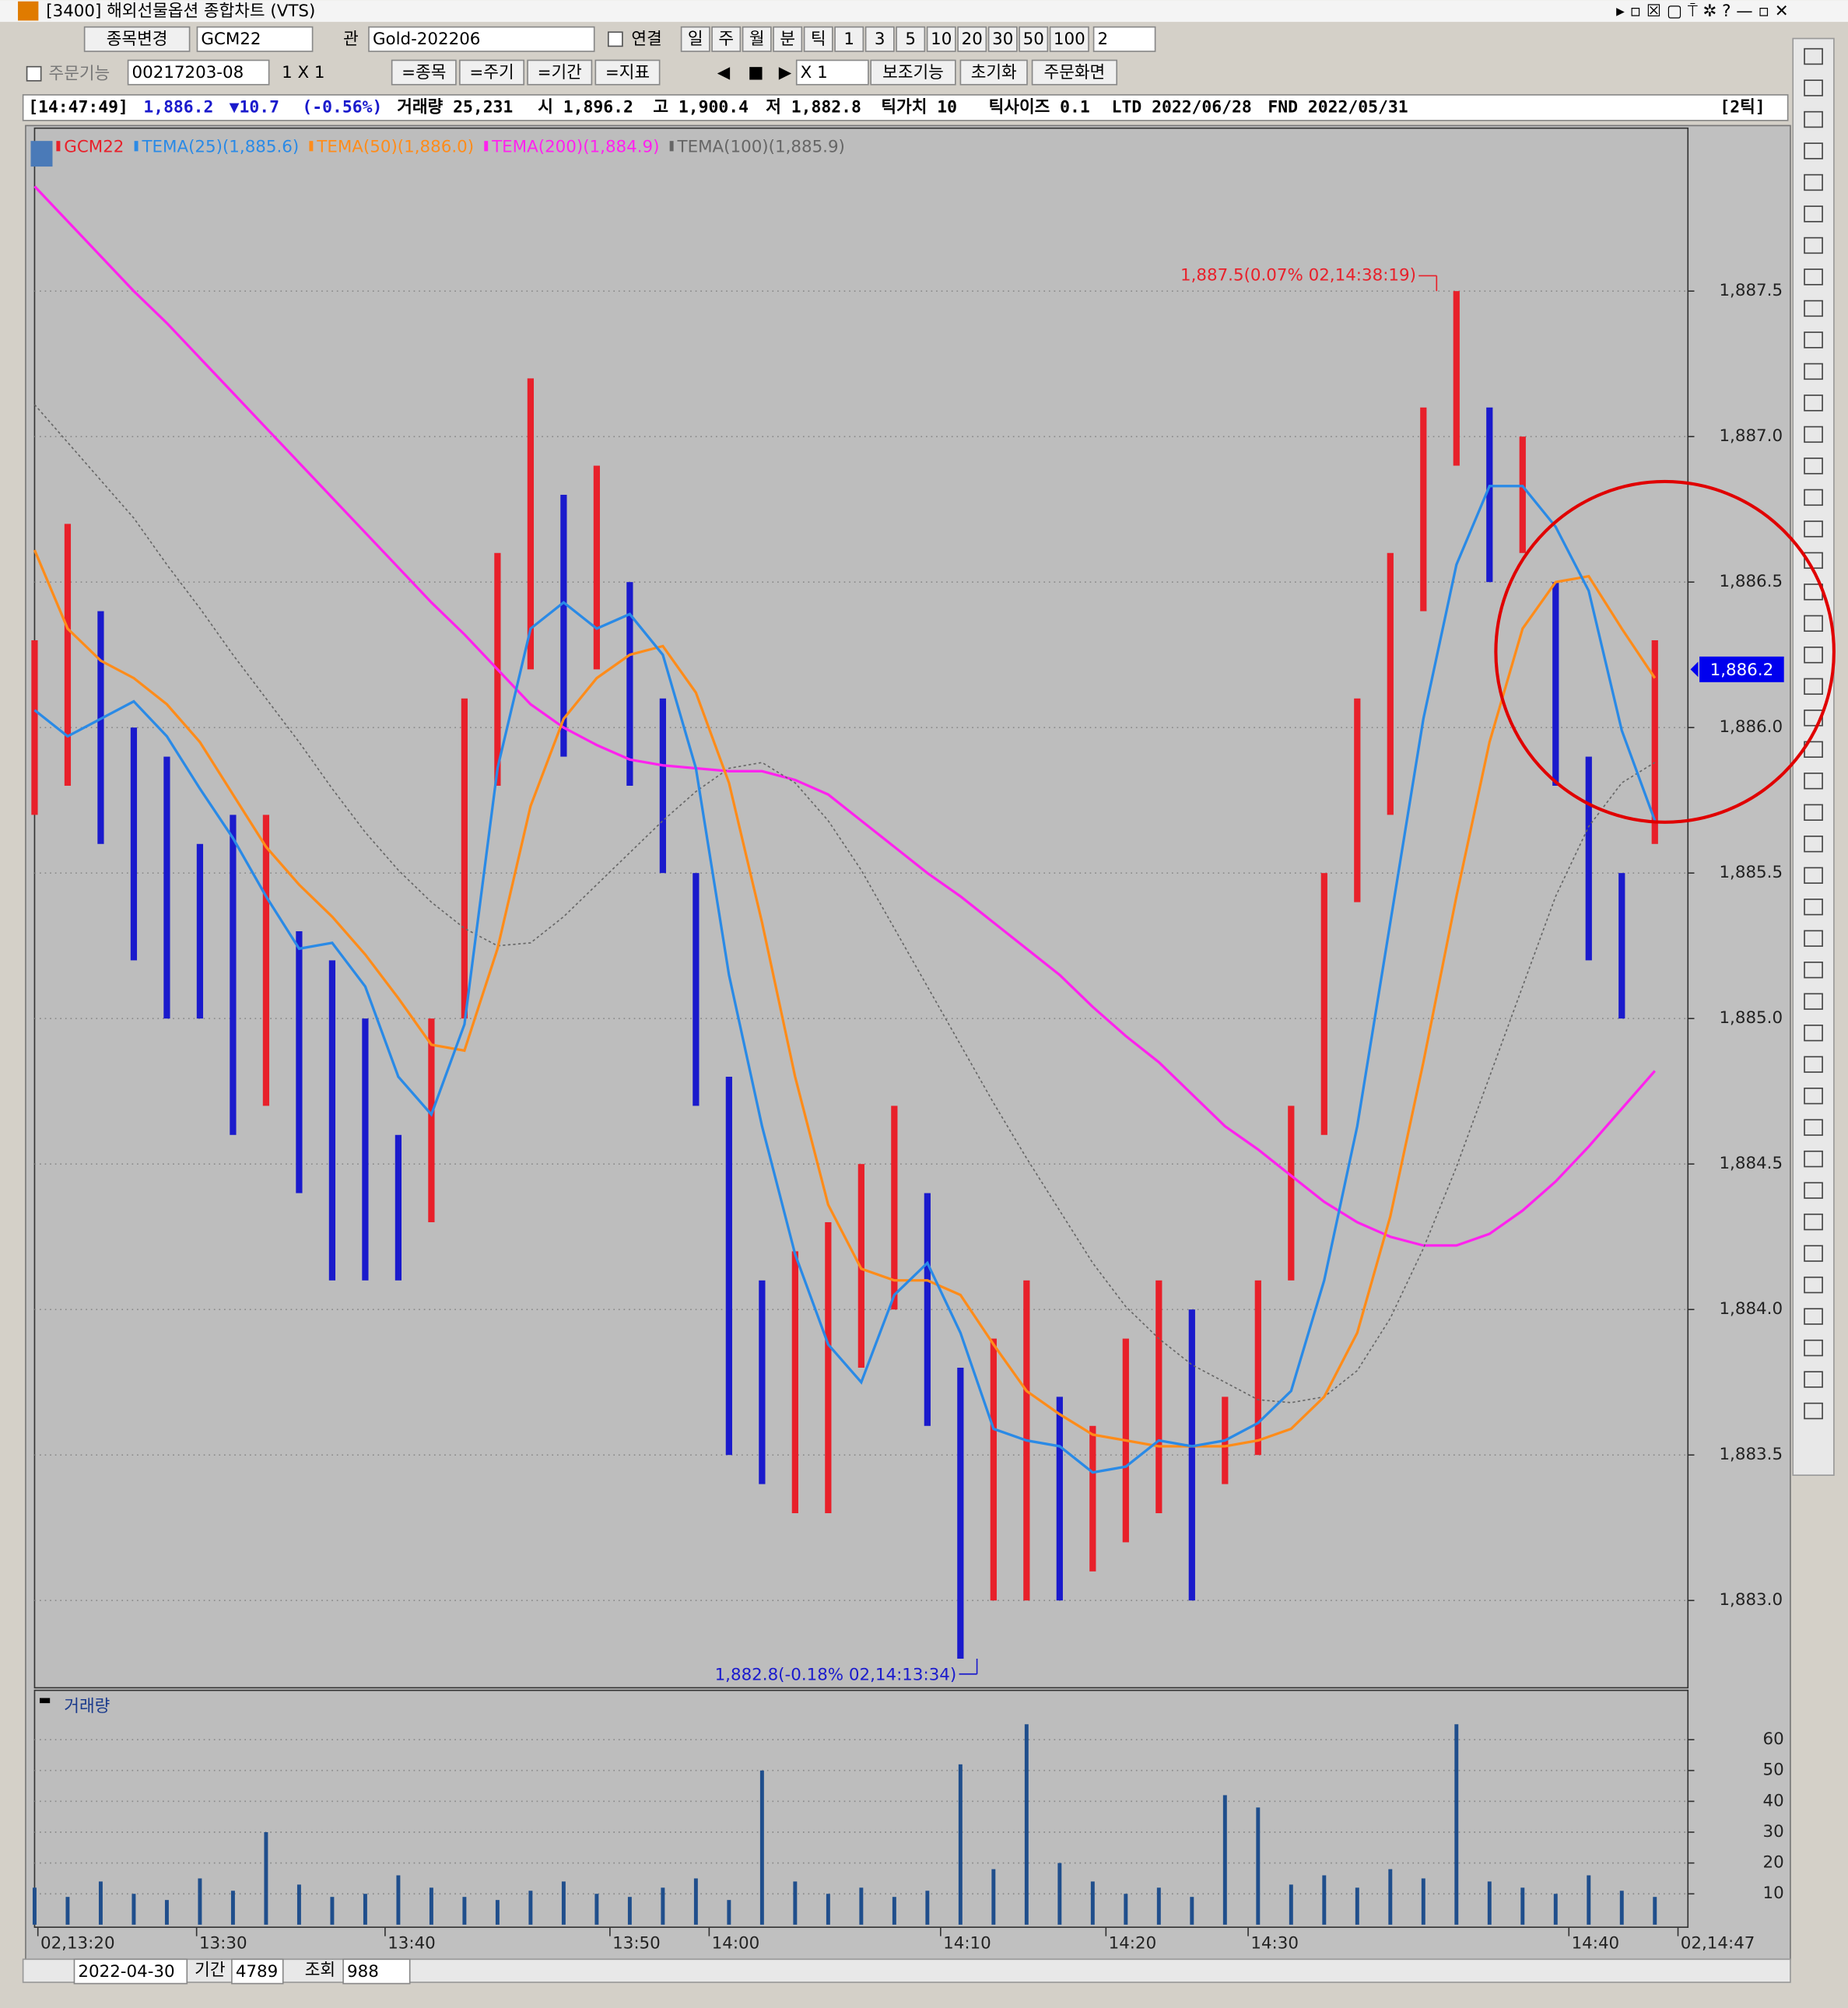 This screenshot has height=2008, width=1848. What do you see at coordinates (231, 39) in the screenshot?
I see `symbol-field: GCM22` at bounding box center [231, 39].